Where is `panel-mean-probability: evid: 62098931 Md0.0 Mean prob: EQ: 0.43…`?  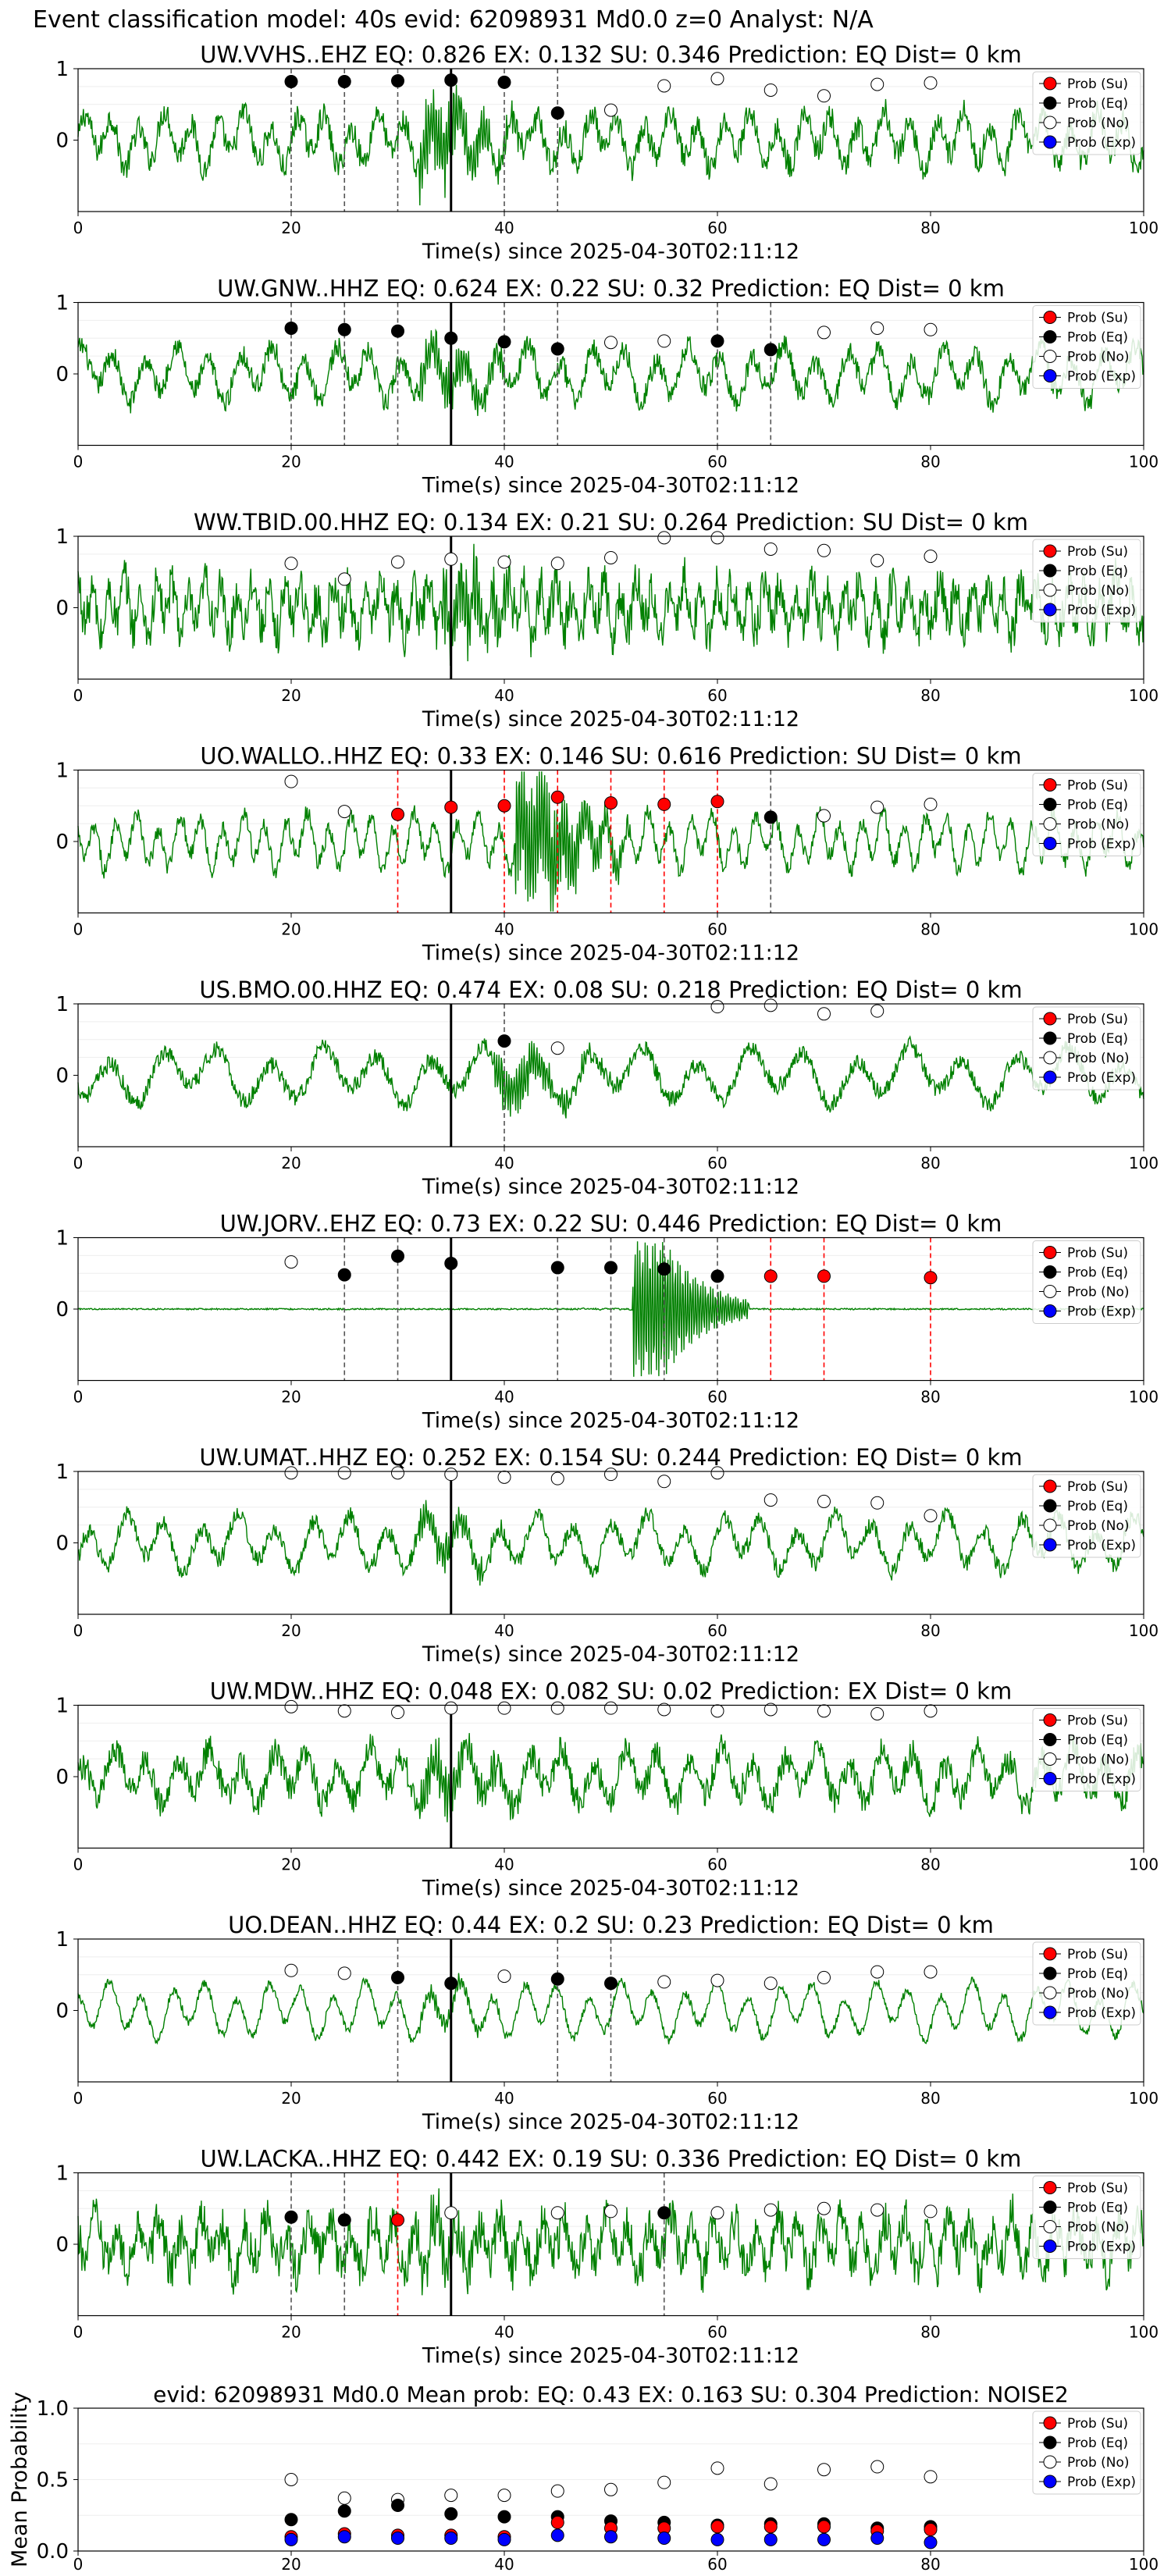 panel-mean-probability: evid: 62098931 Md0.0 Mean prob: EQ: 0.43… is located at coordinates (583, 2478).